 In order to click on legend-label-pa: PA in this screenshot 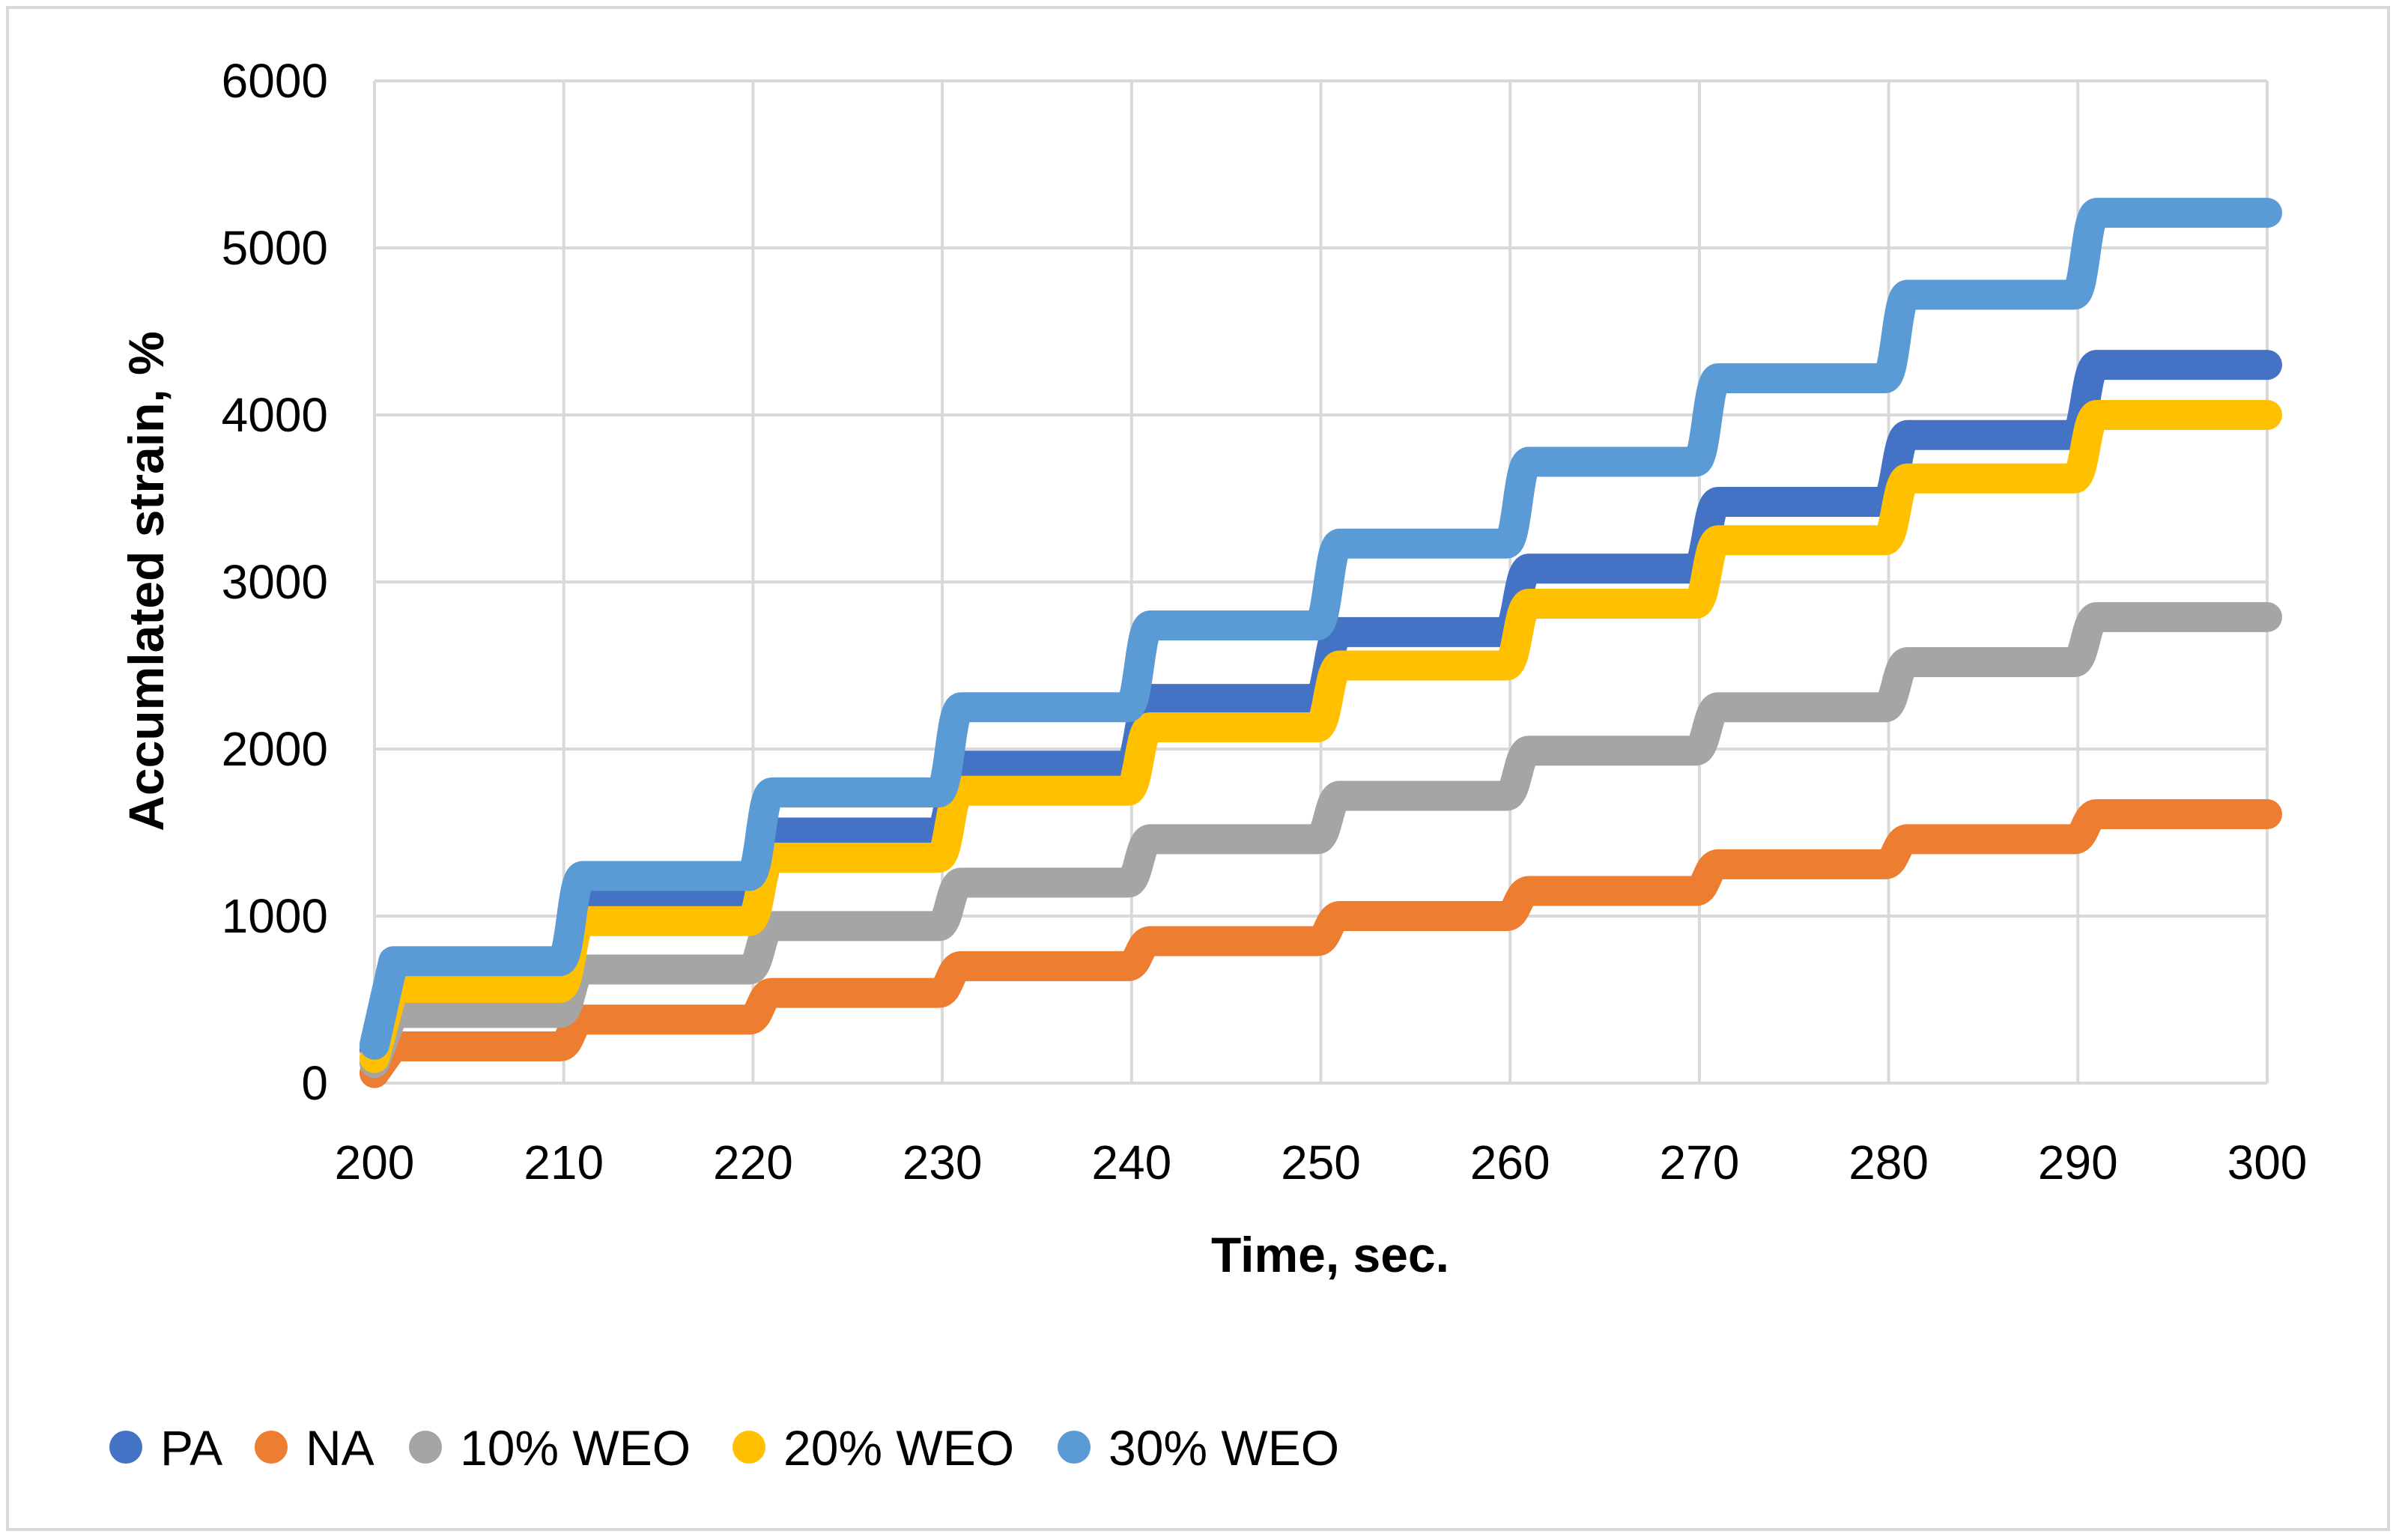, I will do `click(191, 1448)`.